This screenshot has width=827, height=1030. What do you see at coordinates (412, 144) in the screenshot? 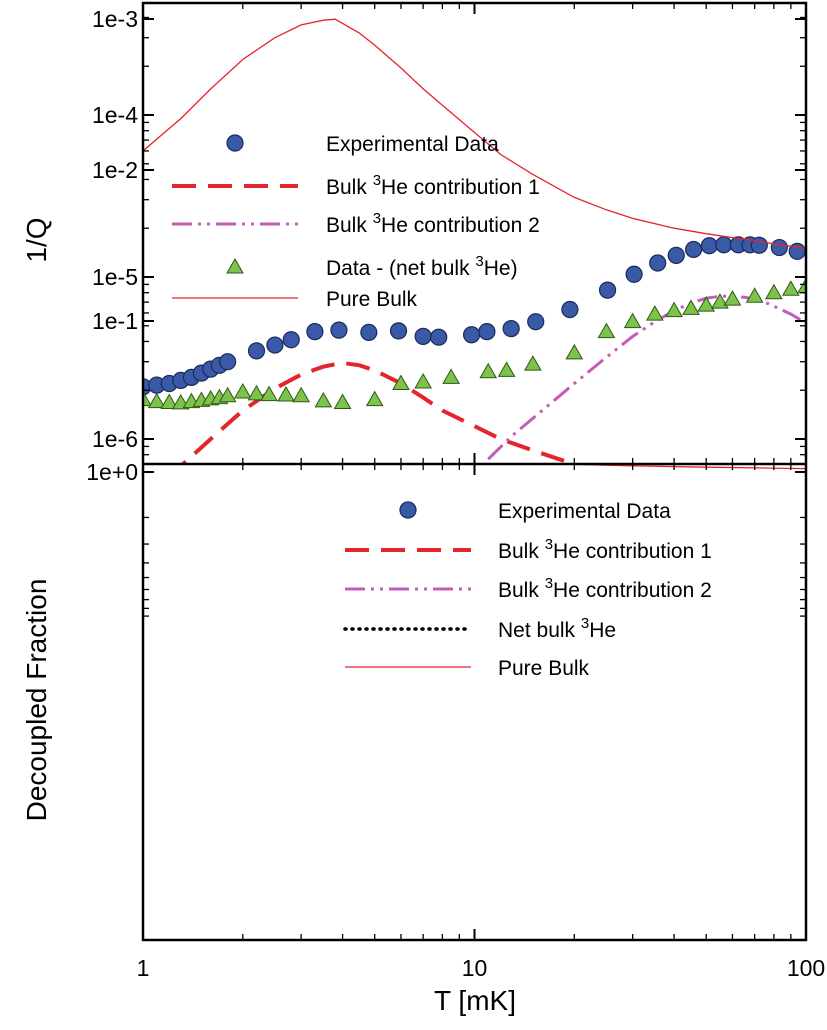
I see `top-legend-label: Experimental Data` at bounding box center [412, 144].